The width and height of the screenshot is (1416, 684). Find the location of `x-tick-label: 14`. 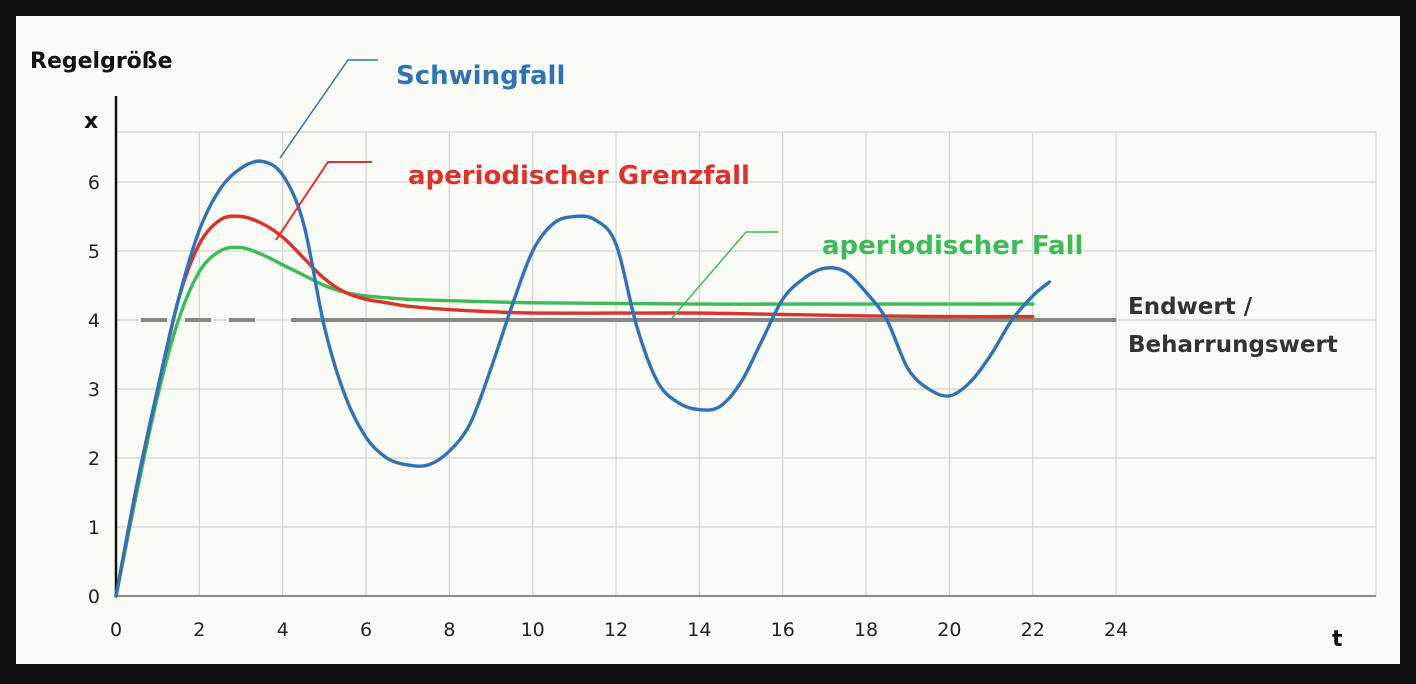

x-tick-label: 14 is located at coordinates (699, 630).